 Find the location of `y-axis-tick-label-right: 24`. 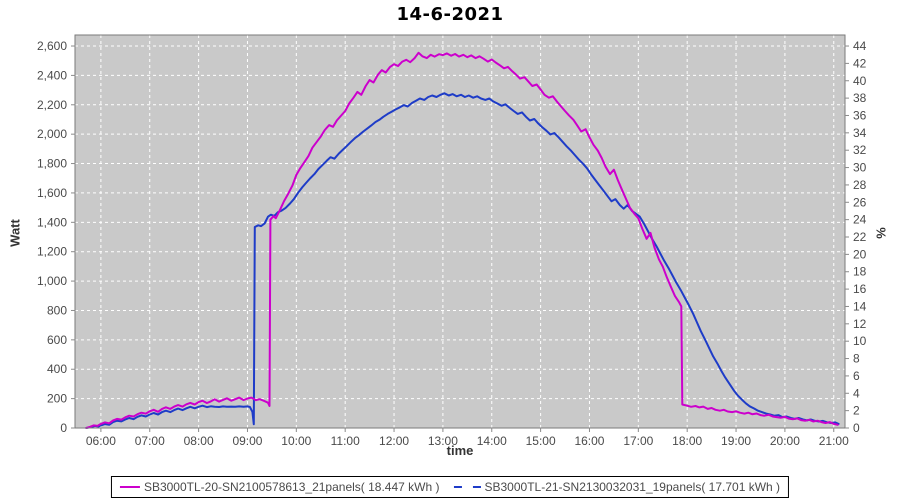

y-axis-tick-label-right: 24 is located at coordinates (860, 220).